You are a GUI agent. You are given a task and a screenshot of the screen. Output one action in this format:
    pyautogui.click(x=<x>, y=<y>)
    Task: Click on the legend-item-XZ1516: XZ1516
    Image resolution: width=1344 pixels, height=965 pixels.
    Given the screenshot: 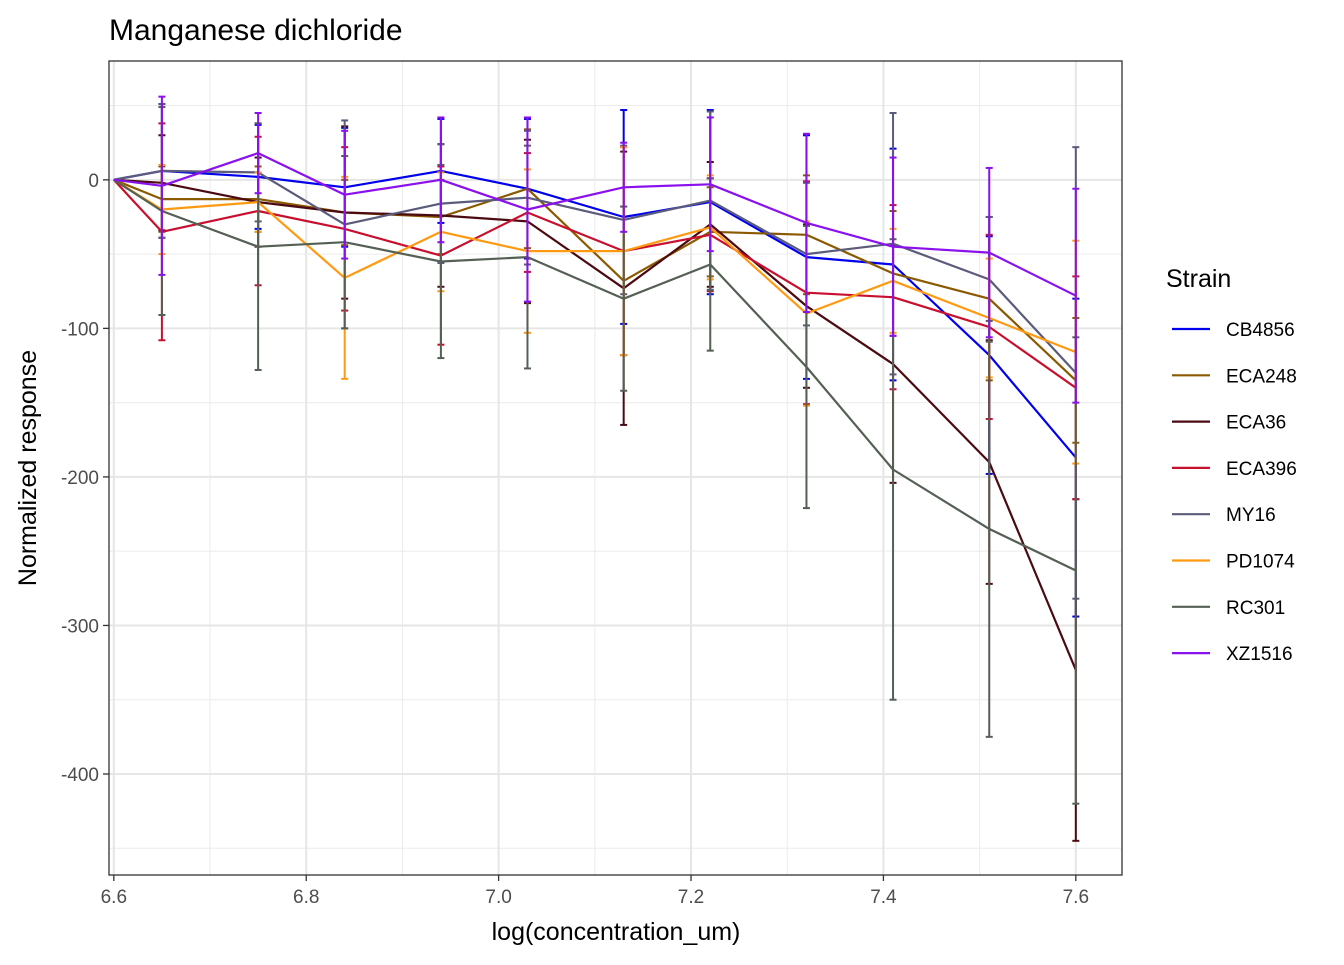 What is the action you would take?
    pyautogui.click(x=1232, y=654)
    